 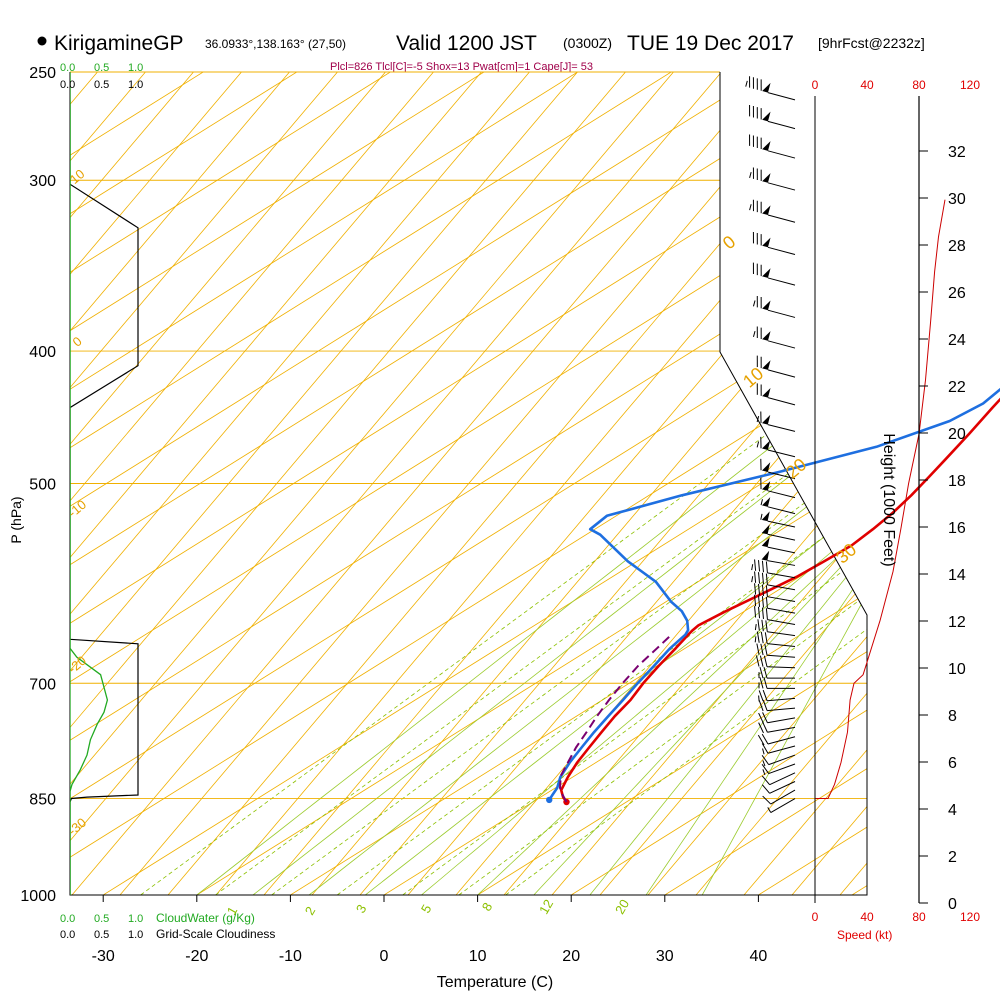 What do you see at coordinates (42, 181) in the screenshot?
I see `pressure-tick-label: 300` at bounding box center [42, 181].